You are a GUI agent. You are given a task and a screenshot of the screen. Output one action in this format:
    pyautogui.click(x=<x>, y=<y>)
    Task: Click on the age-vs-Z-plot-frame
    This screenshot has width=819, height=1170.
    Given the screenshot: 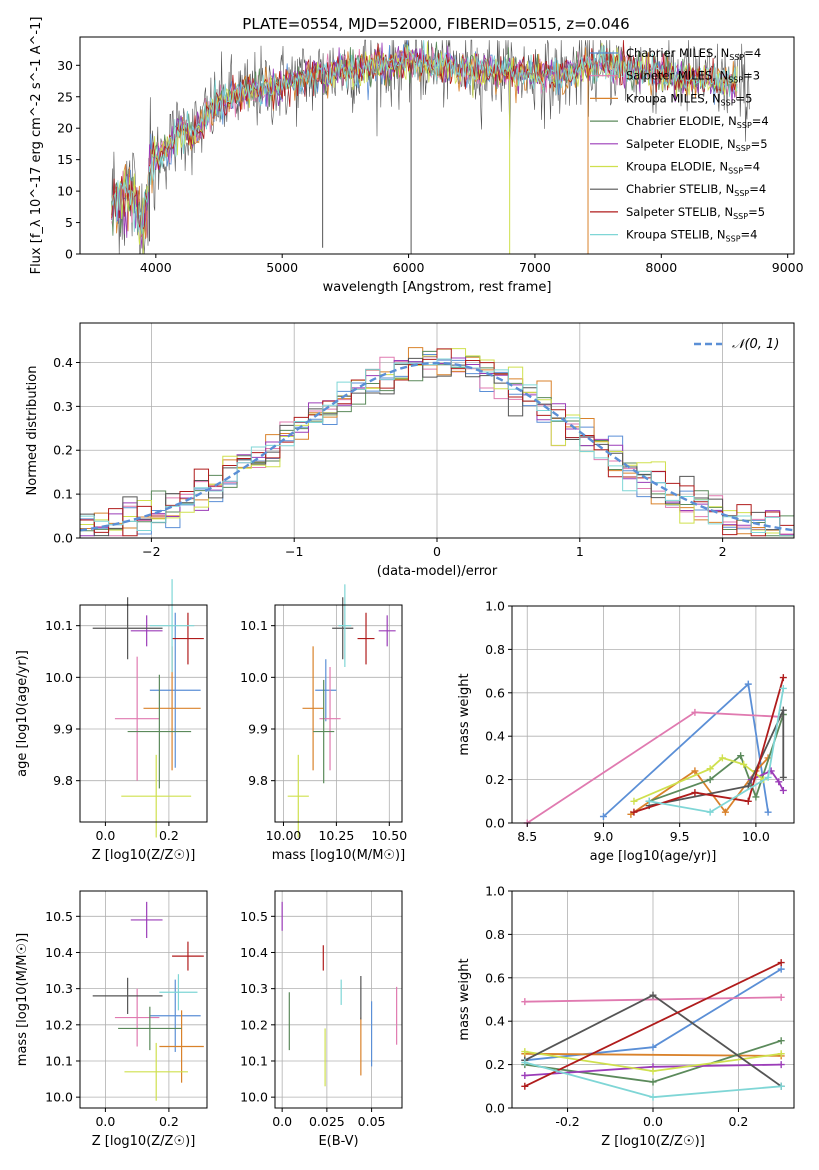 What is the action you would take?
    pyautogui.click(x=143, y=713)
    